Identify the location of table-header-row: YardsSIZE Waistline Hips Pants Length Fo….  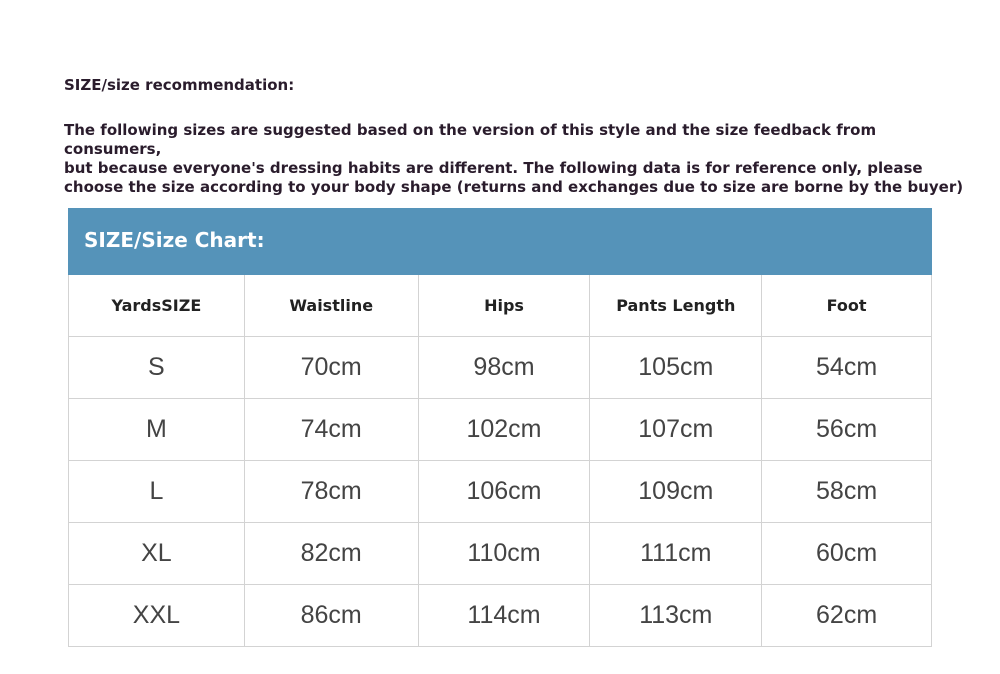
(500, 306).